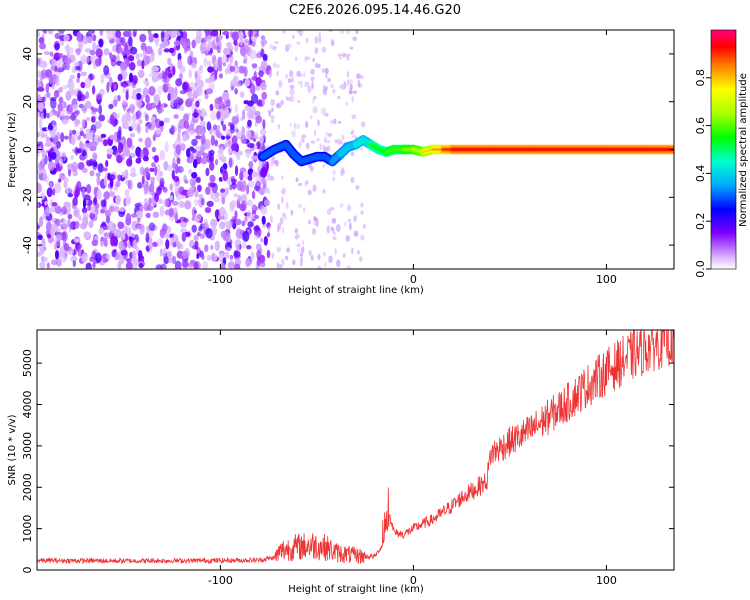  I want to click on y-tick-label: 2000, so click(27, 487).